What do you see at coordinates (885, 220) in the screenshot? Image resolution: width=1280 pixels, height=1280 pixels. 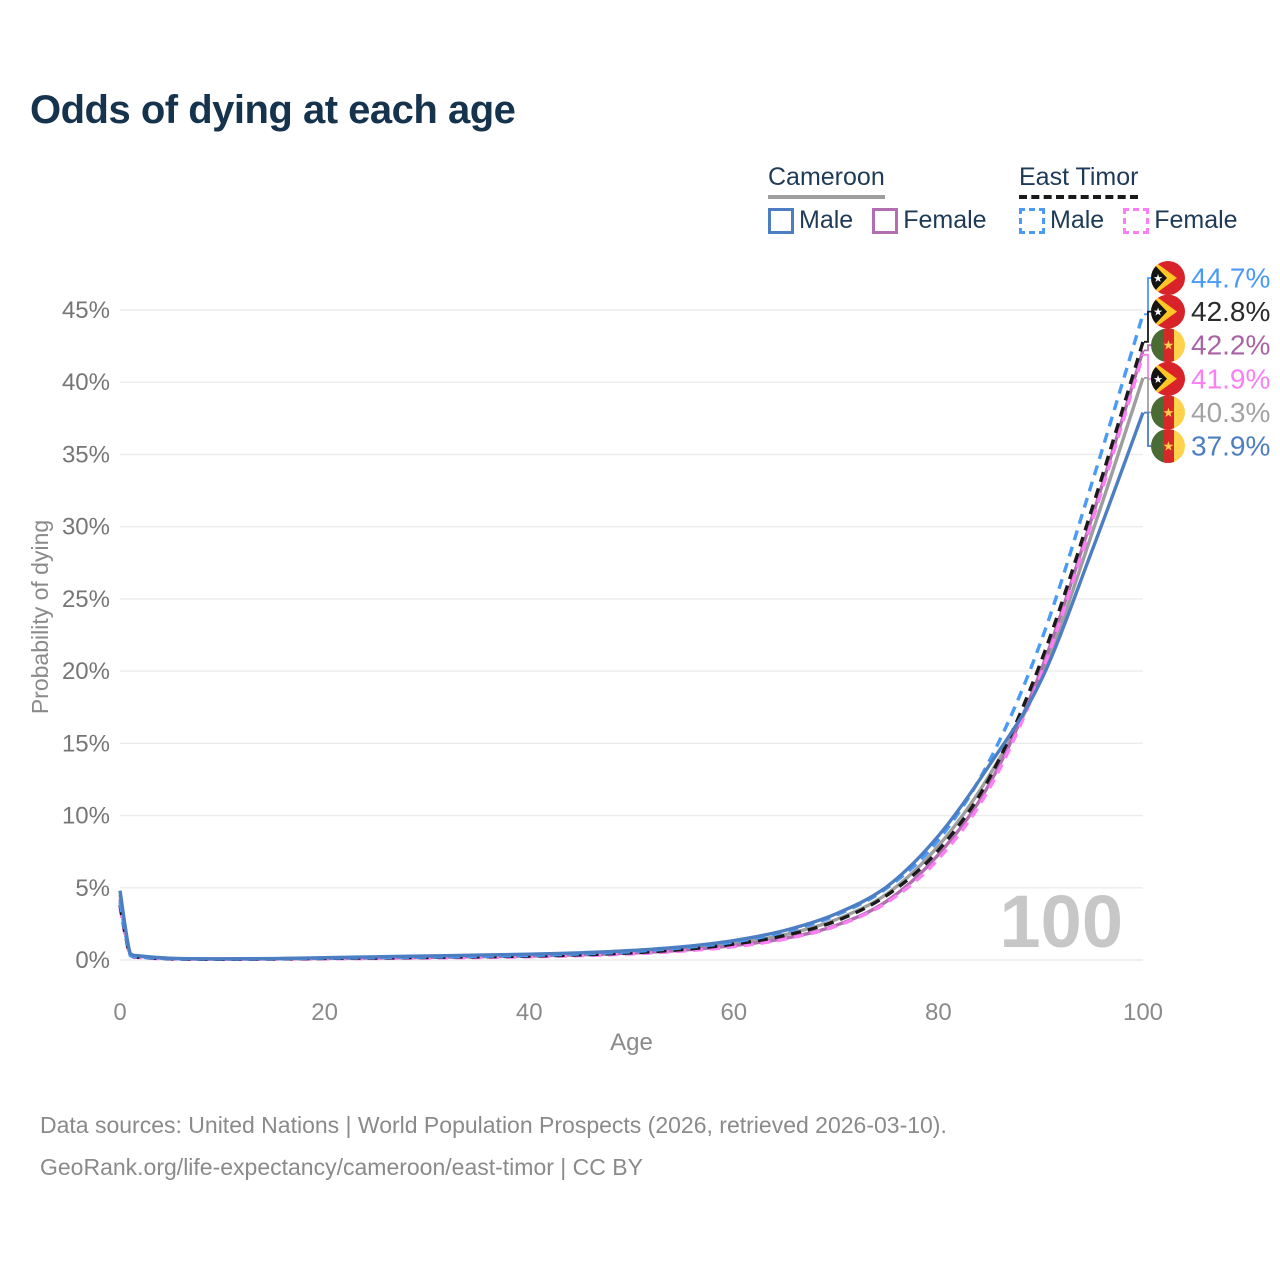 I see `cameroon-female-swatch-icon` at bounding box center [885, 220].